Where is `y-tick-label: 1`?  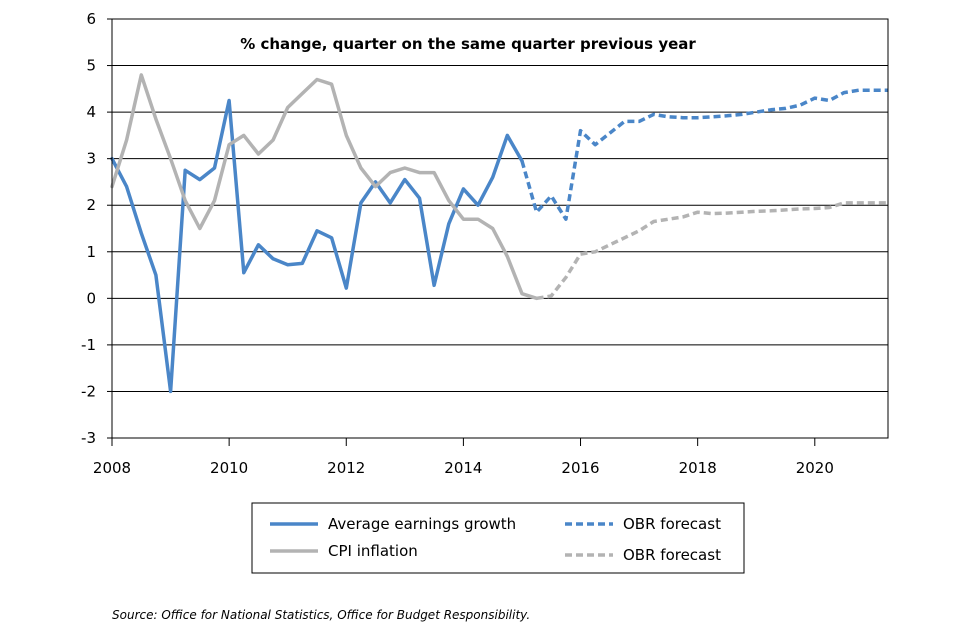
y-tick-label: 1 is located at coordinates (91, 252).